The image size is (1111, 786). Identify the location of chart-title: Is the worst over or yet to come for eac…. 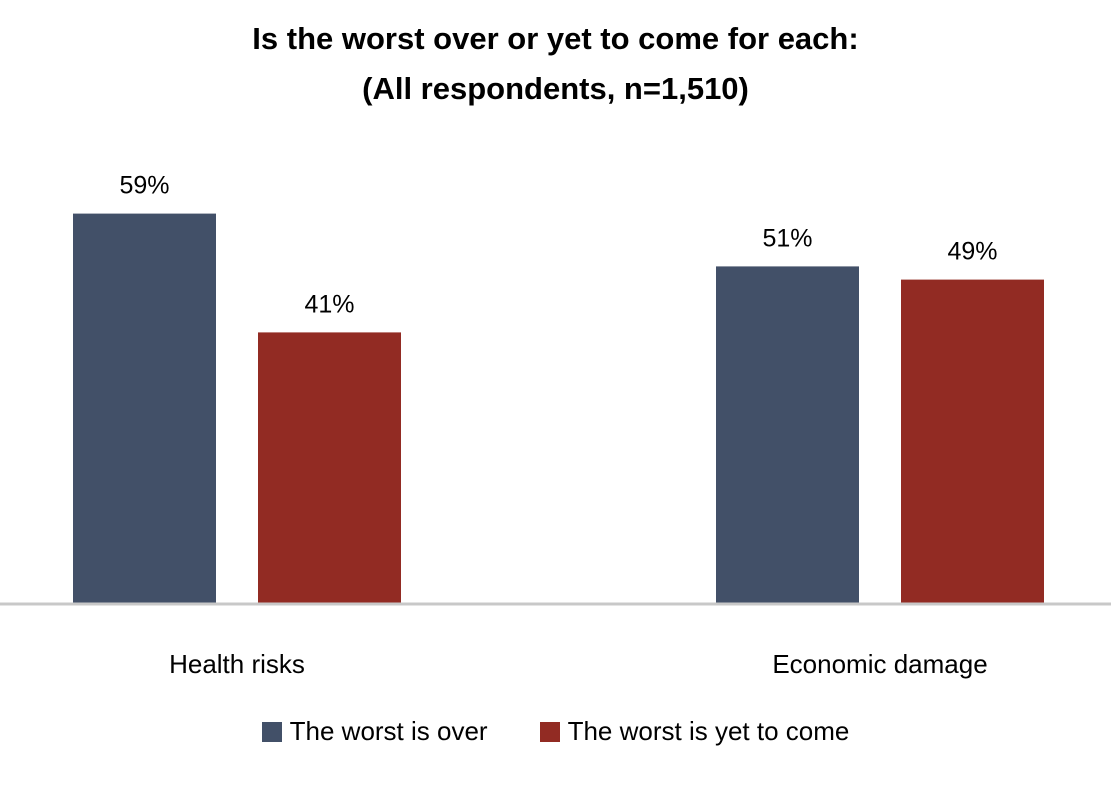
(555, 64).